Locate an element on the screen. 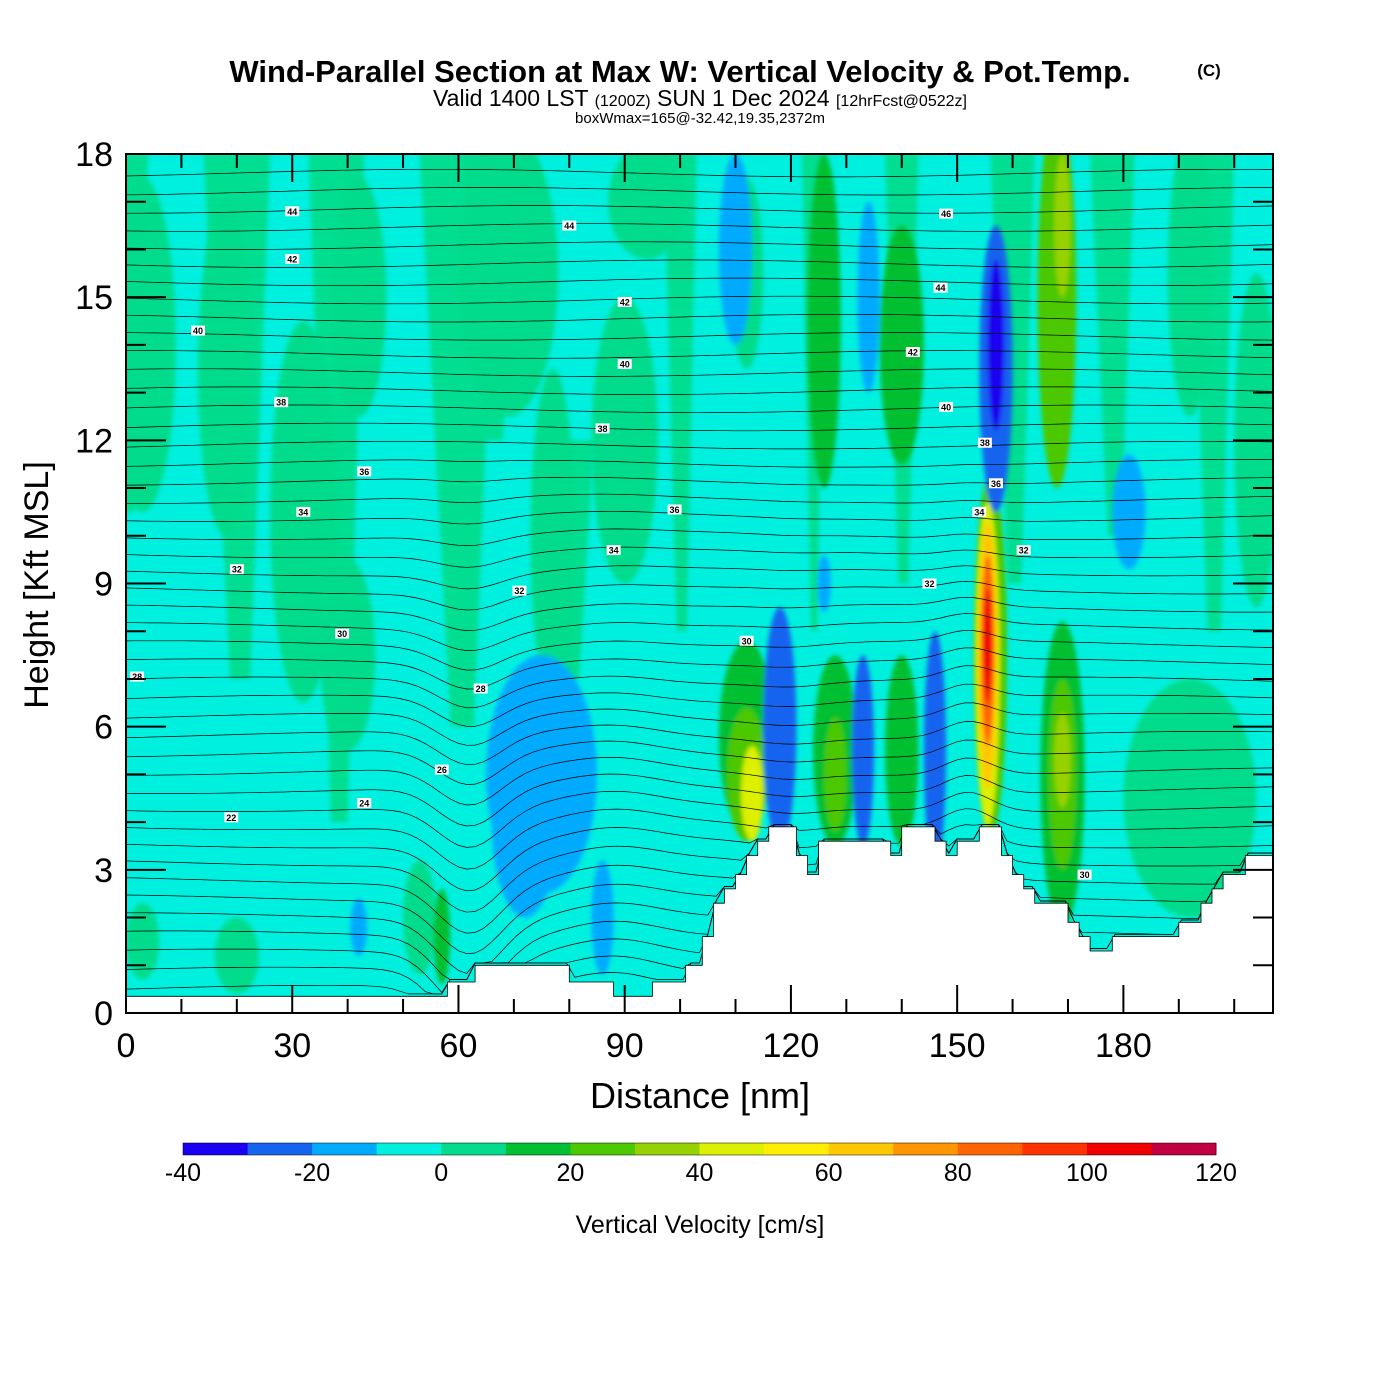  contour-label-19: 32 is located at coordinates (236, 569).